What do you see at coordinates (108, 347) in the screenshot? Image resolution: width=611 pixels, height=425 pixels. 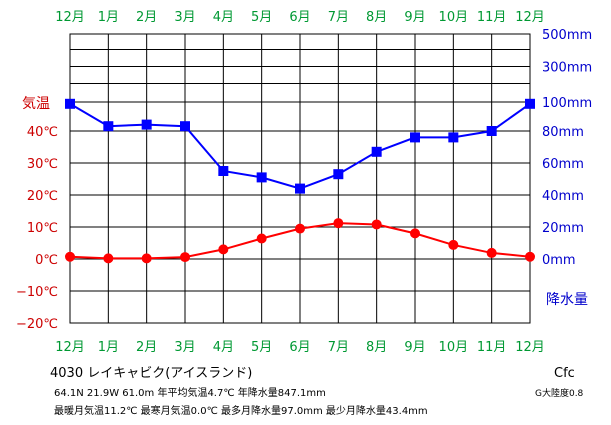 I see `month-label-bottom: 1月` at bounding box center [108, 347].